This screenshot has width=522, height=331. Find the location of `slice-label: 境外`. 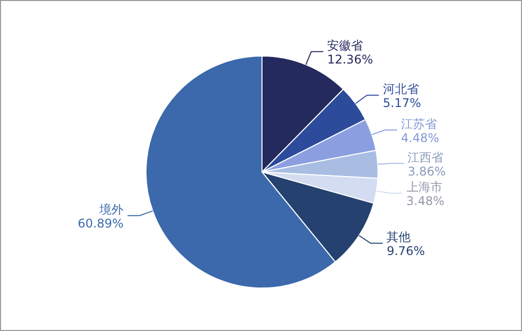

slice-label: 境外 is located at coordinates (111, 209).